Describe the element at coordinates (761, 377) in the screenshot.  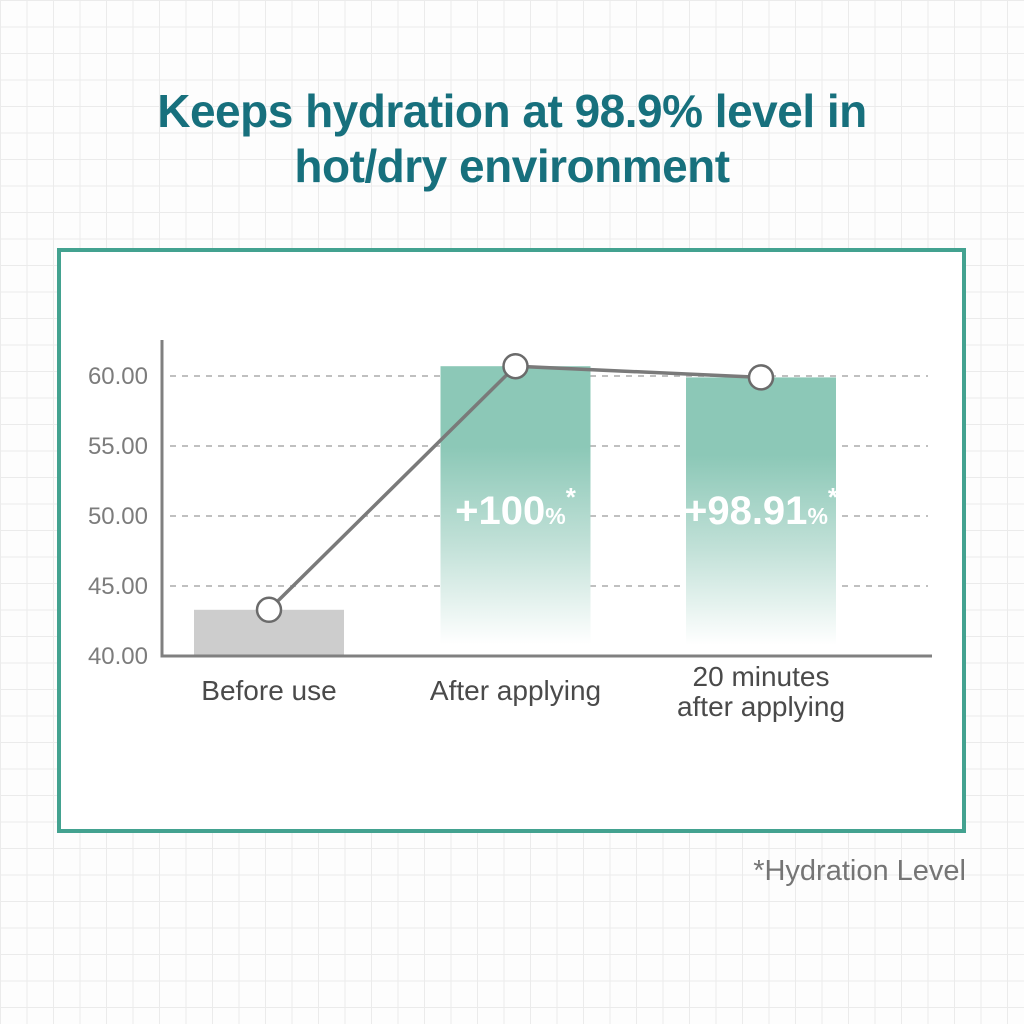
I see `marker-20-minutes-after-applying` at that location.